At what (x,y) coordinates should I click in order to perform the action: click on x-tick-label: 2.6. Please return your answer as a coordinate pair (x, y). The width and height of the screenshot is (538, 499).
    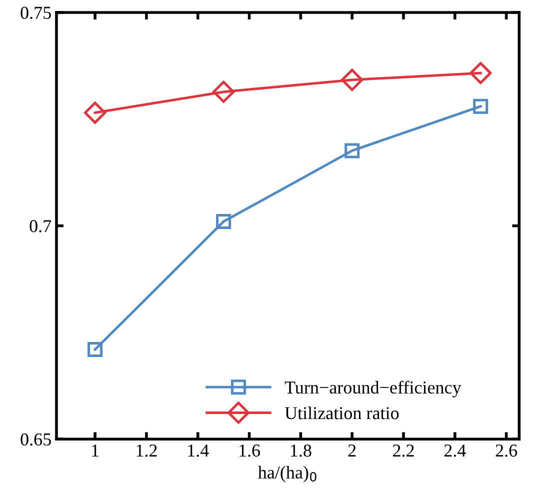
    Looking at the image, I should click on (507, 450).